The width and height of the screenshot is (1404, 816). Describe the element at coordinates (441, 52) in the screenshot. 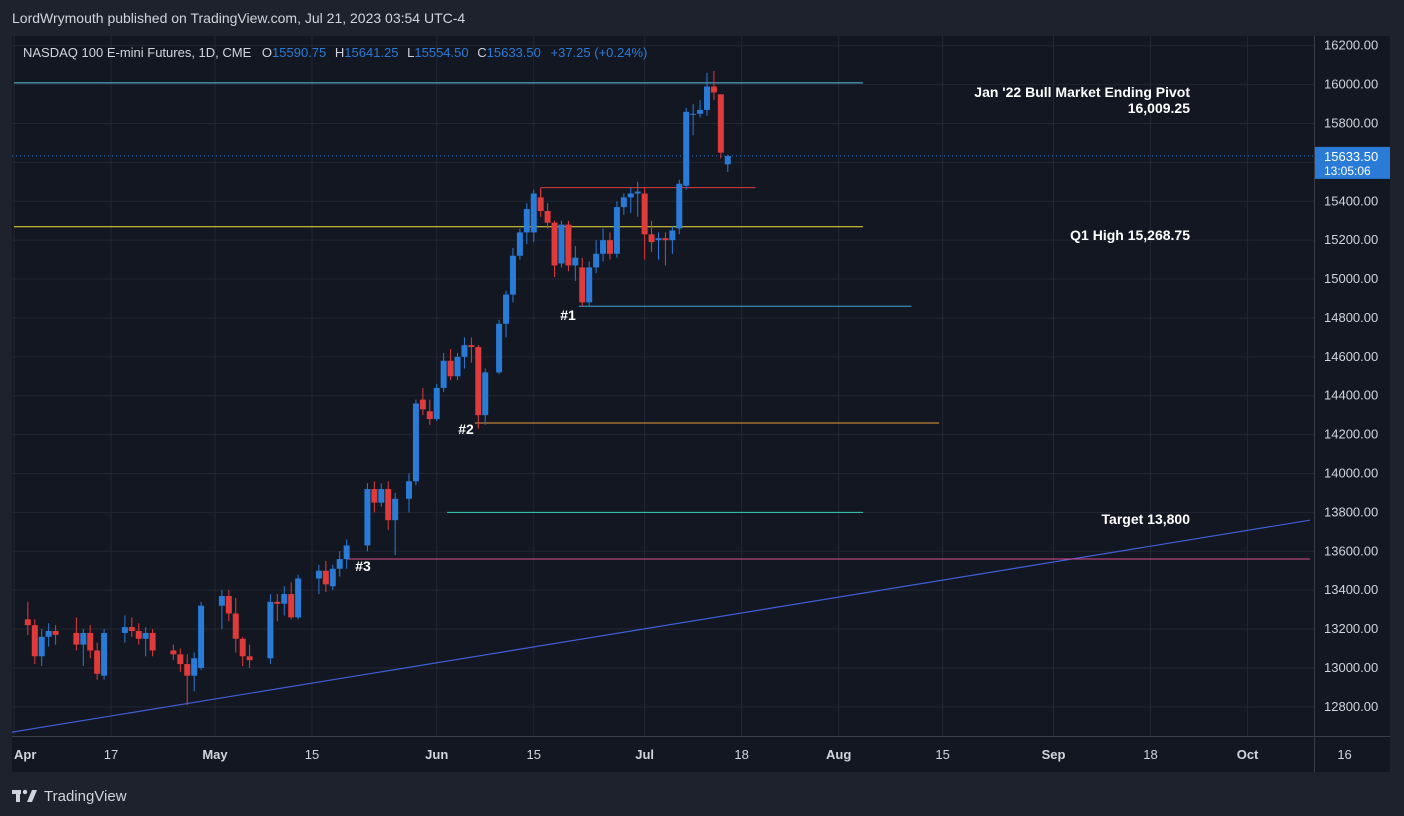

I see `low-value: 15554.50` at that location.